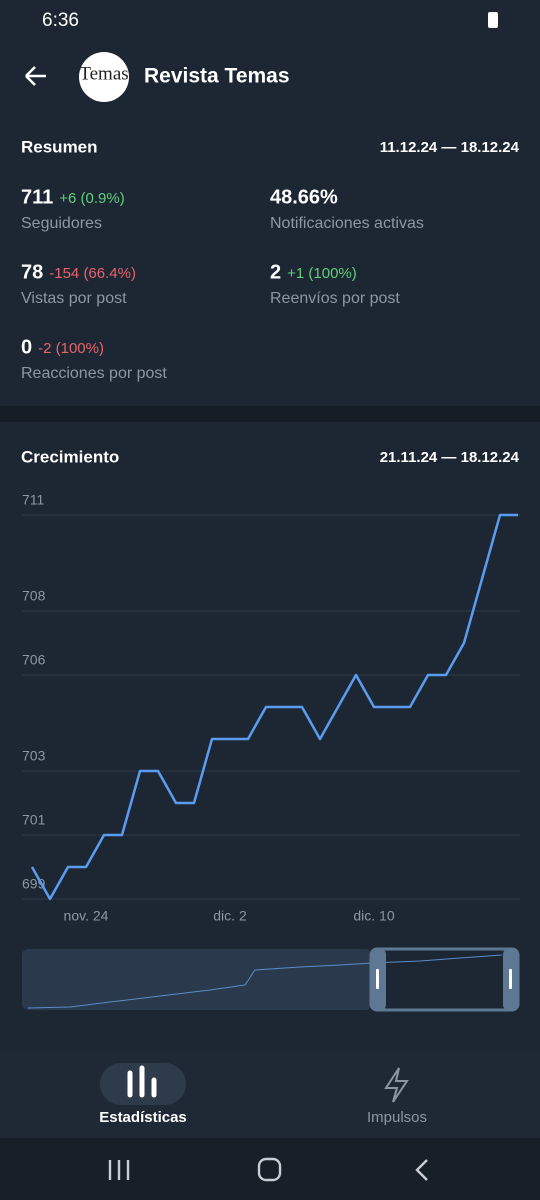  Describe the element at coordinates (450, 457) in the screenshot. I see `chart-range: 21.11.24 — 18.12.24` at that location.